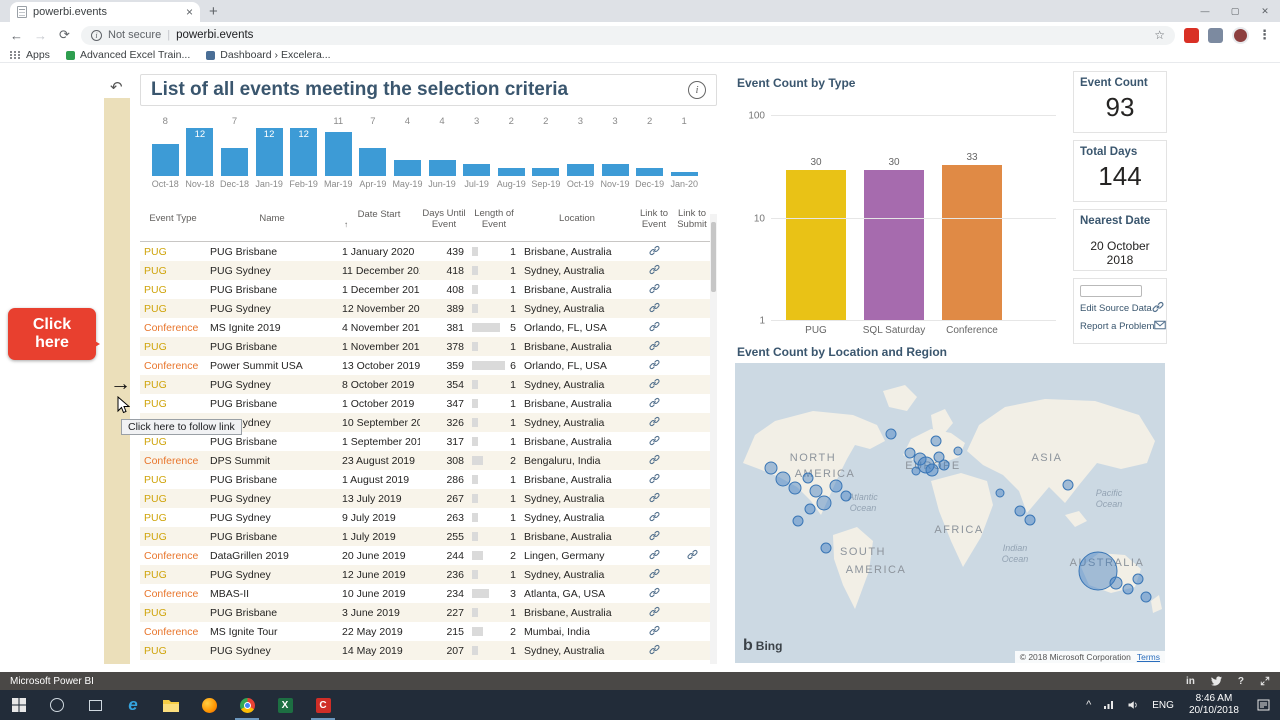  What do you see at coordinates (95, 705) in the screenshot?
I see `task-view-button` at bounding box center [95, 705].